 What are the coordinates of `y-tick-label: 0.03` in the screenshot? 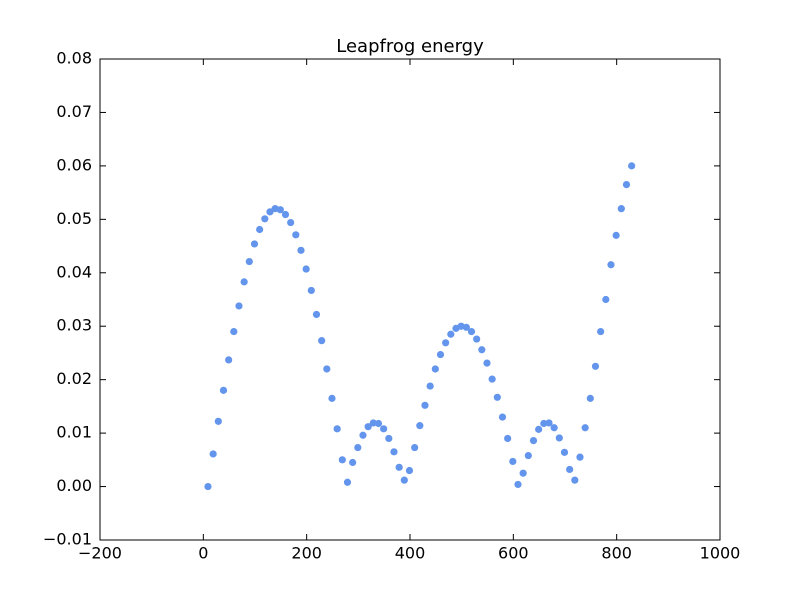 It's located at (74, 325).